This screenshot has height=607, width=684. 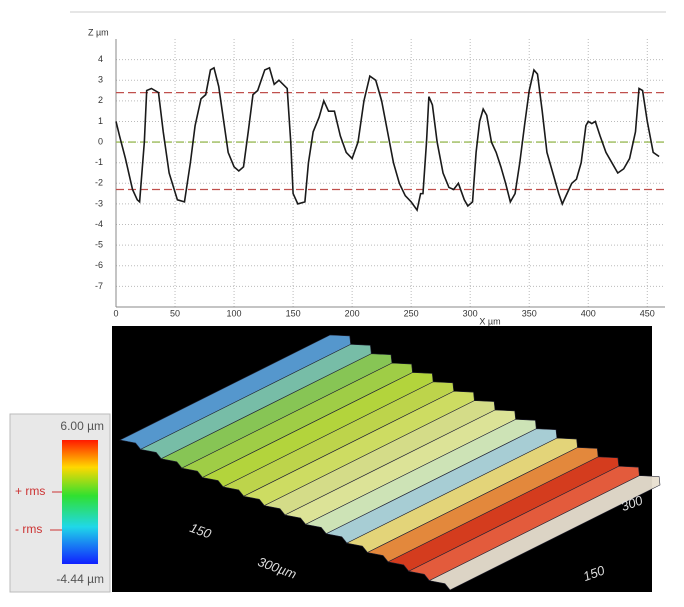 What do you see at coordinates (99, 203) in the screenshot?
I see `y-tick-label: -3` at bounding box center [99, 203].